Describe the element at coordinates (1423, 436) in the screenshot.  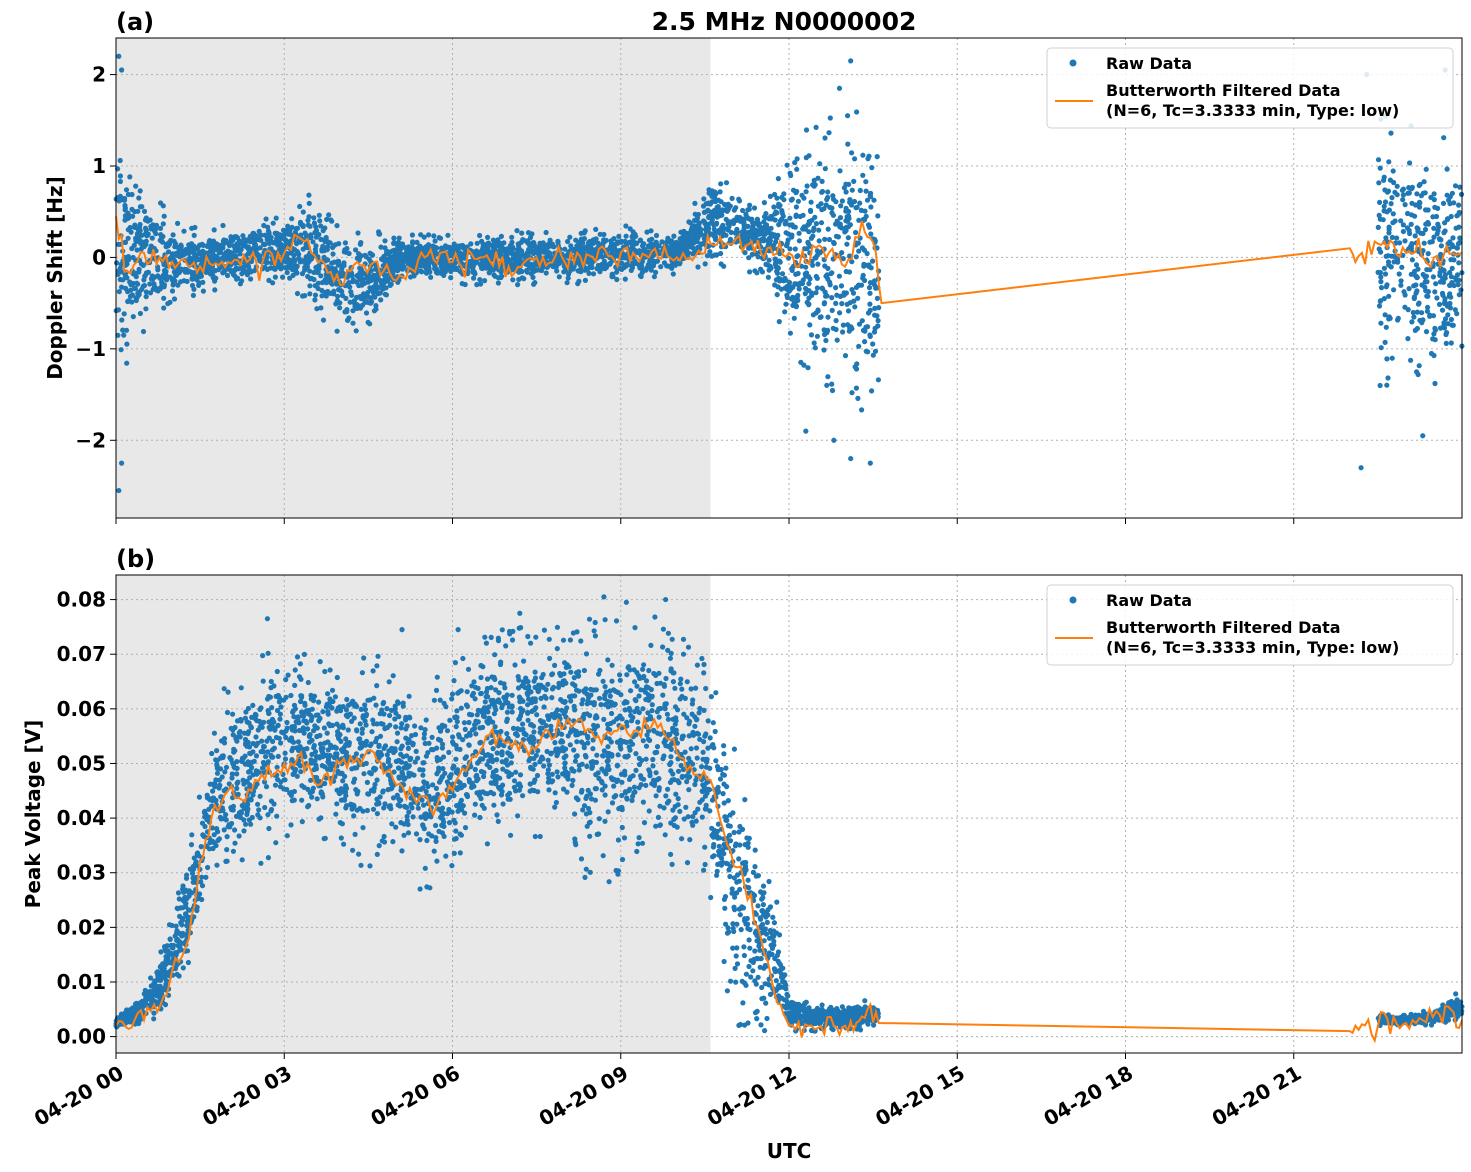
I see `raw-data-outlier` at that location.